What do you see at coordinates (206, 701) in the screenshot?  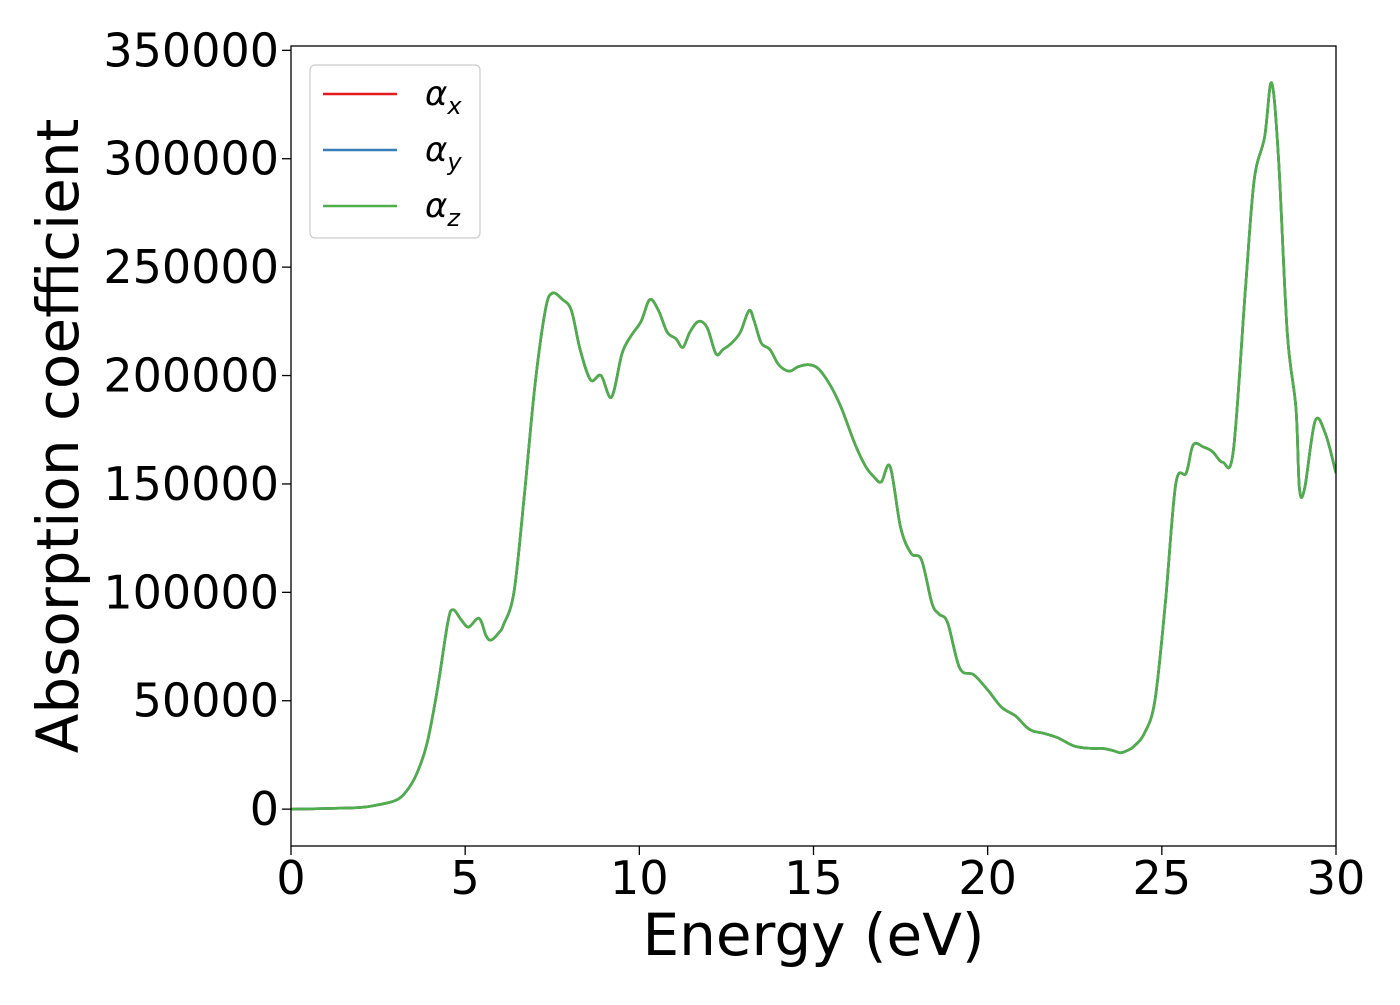 I see `y-tick-label: 50000` at bounding box center [206, 701].